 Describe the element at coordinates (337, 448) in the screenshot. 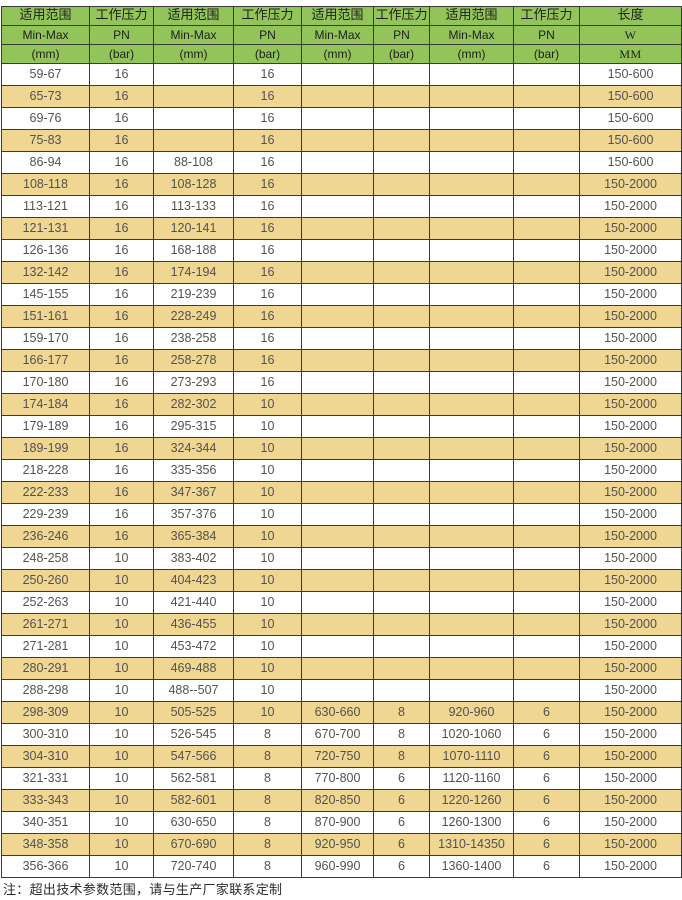

I see `cell-r18-c5` at that location.